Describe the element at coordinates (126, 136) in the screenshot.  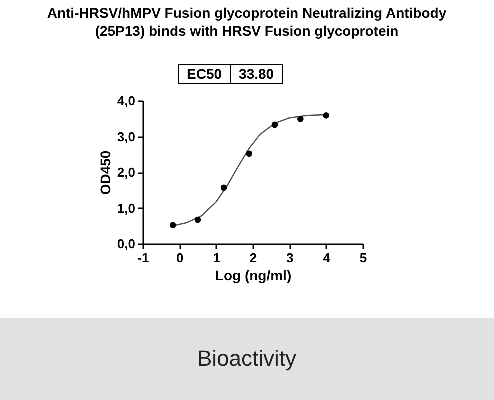
I see `y-tick-label: 3,0` at that location.